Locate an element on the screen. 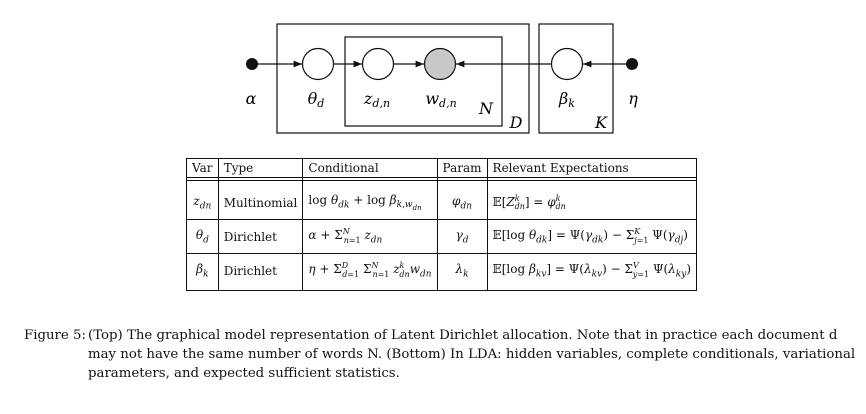 Image resolution: width=866 pixels, height=414 pixels. cell-expectation: 𝔼[Zkdn] = φkdn is located at coordinates (592, 200).